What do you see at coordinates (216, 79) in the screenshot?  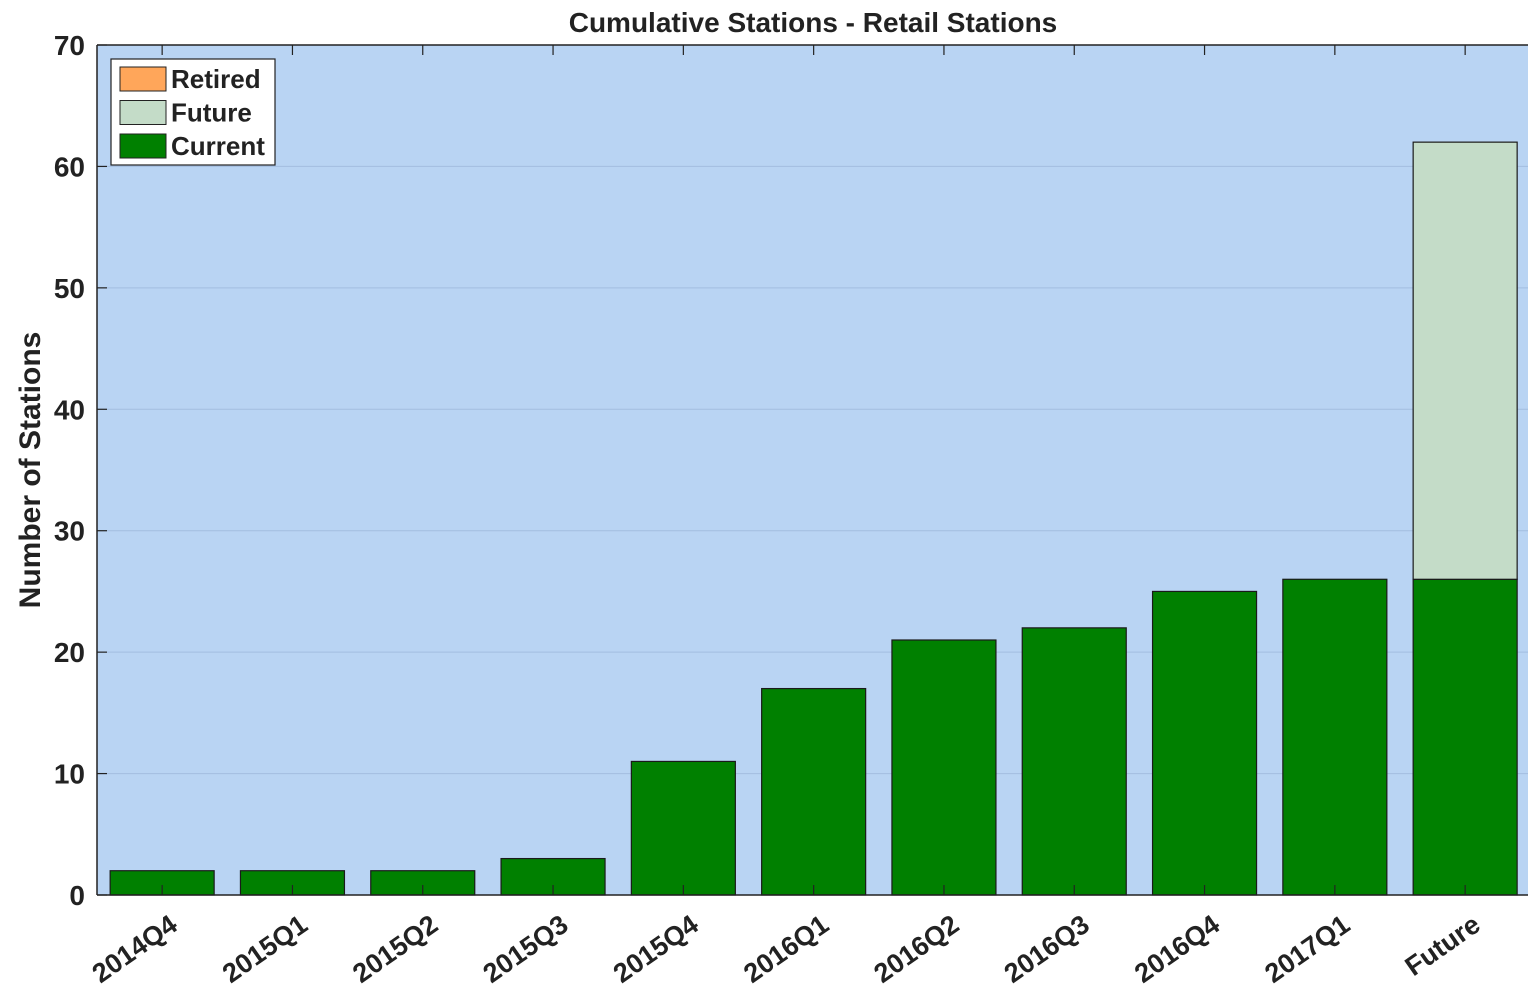 I see `legend-label-retired: Retired` at bounding box center [216, 79].